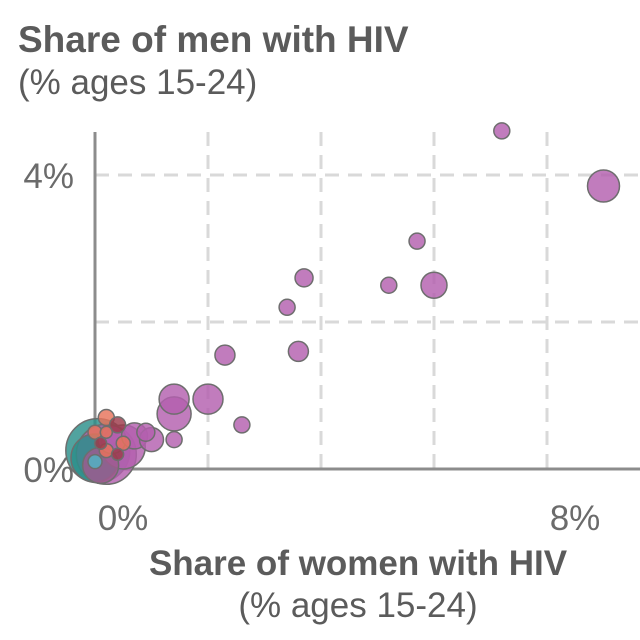 The image size is (640, 640). What do you see at coordinates (123, 518) in the screenshot?
I see `x-tick-label: 0%` at bounding box center [123, 518].